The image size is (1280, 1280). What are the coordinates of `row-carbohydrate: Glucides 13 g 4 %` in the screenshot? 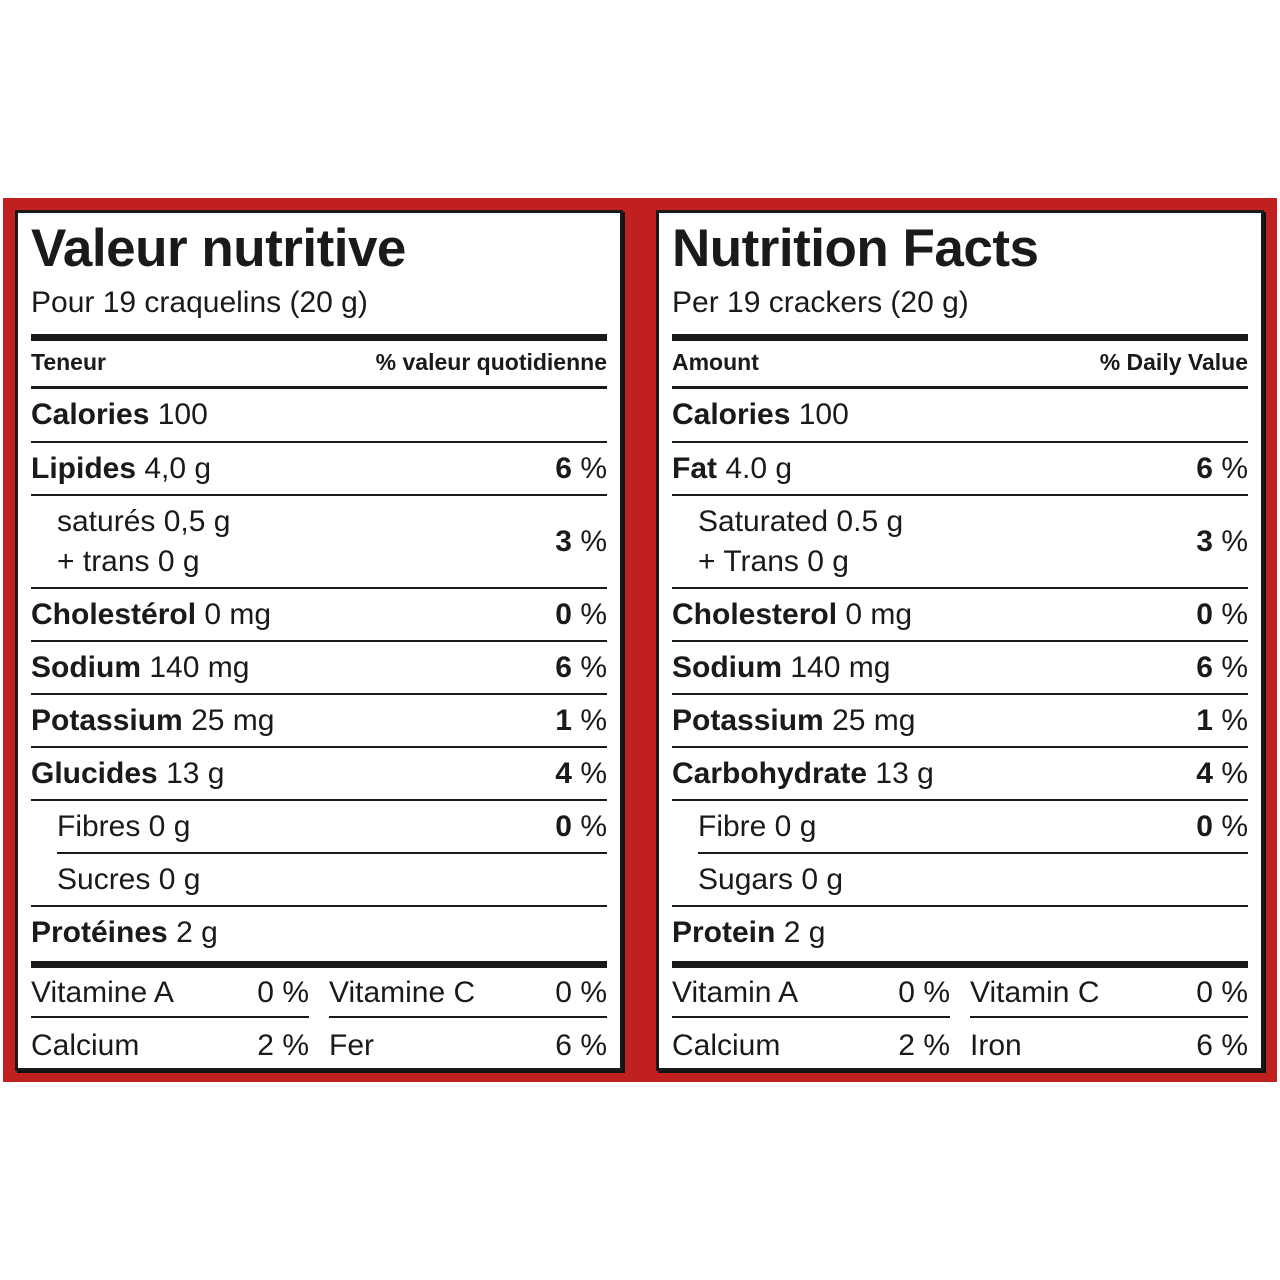 It's located at (319, 773).